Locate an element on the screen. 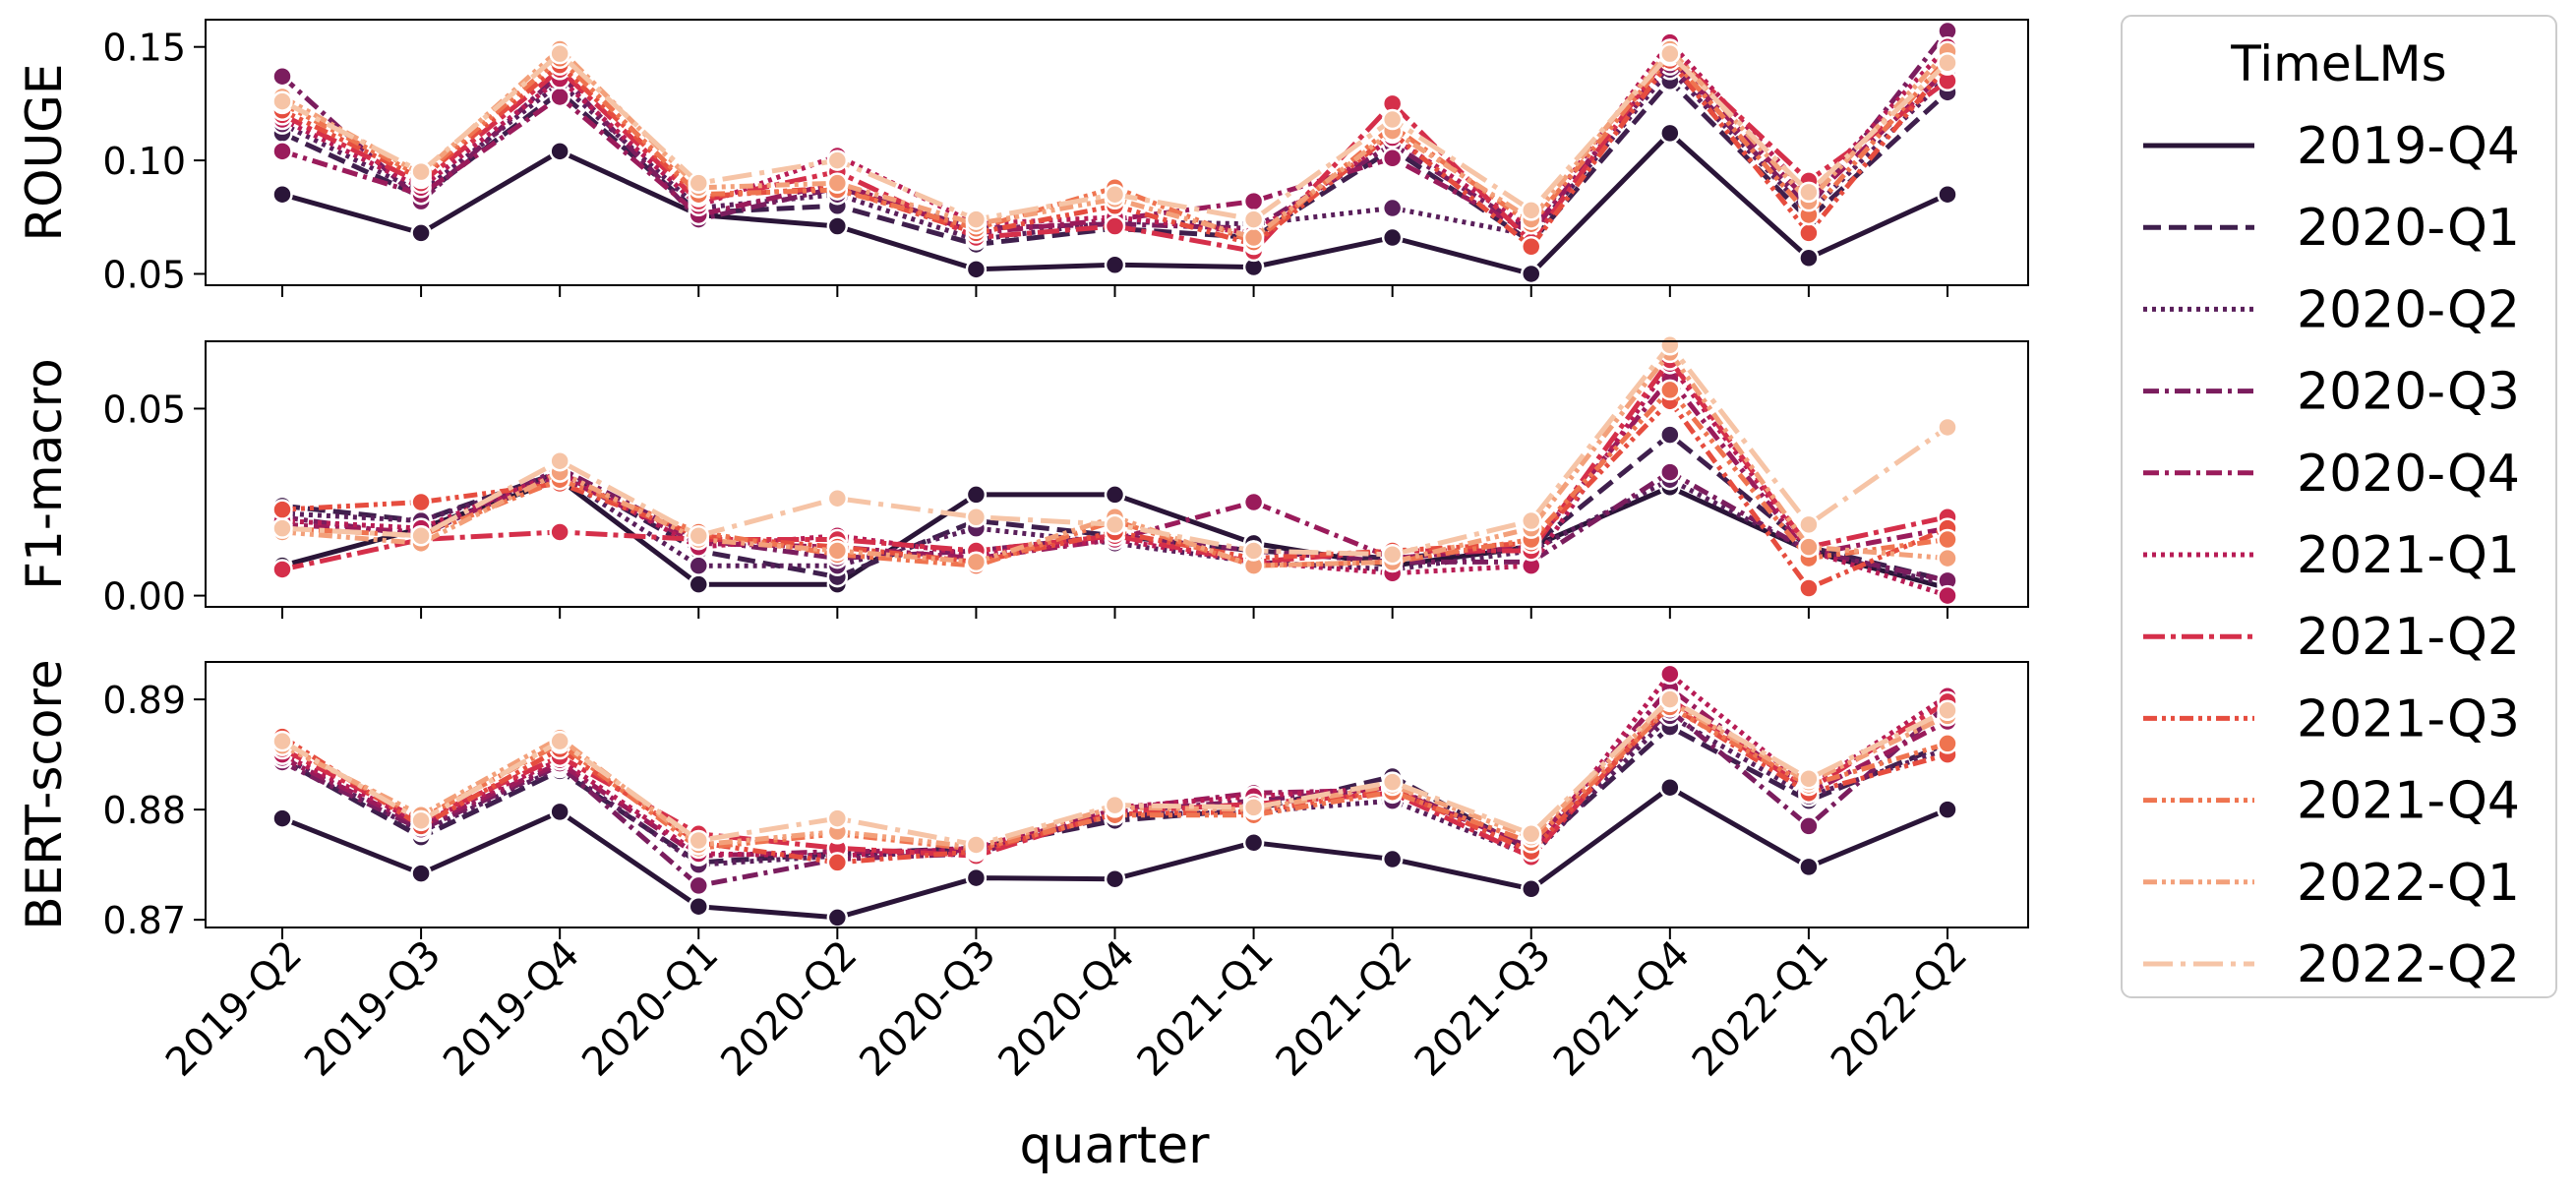 The width and height of the screenshot is (2576, 1196). legend-label-2021-Q3: 2021-Q3 is located at coordinates (2409, 718).